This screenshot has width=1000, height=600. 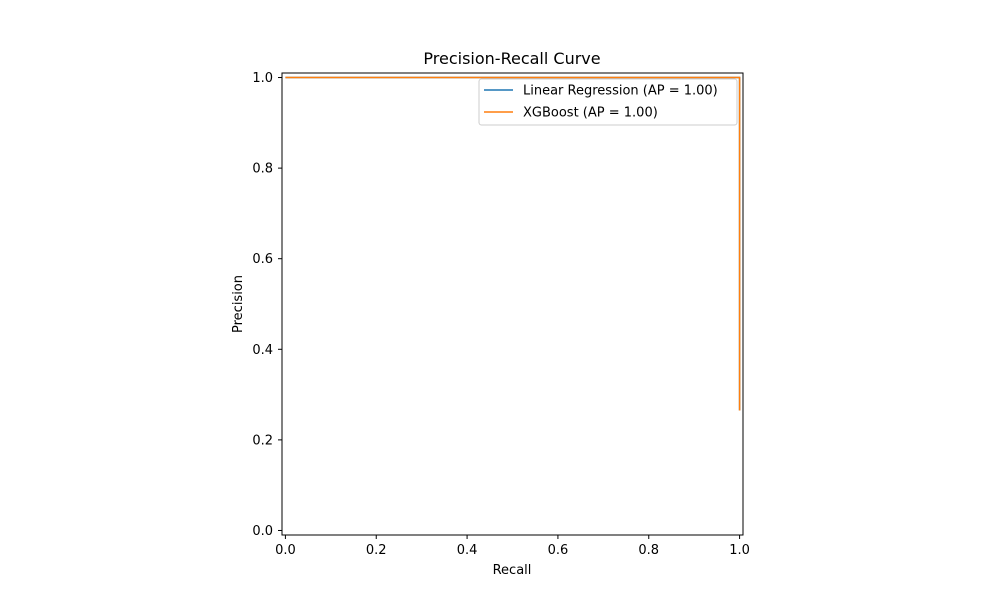 What do you see at coordinates (262, 350) in the screenshot?
I see `y-tick-label: 0.4` at bounding box center [262, 350].